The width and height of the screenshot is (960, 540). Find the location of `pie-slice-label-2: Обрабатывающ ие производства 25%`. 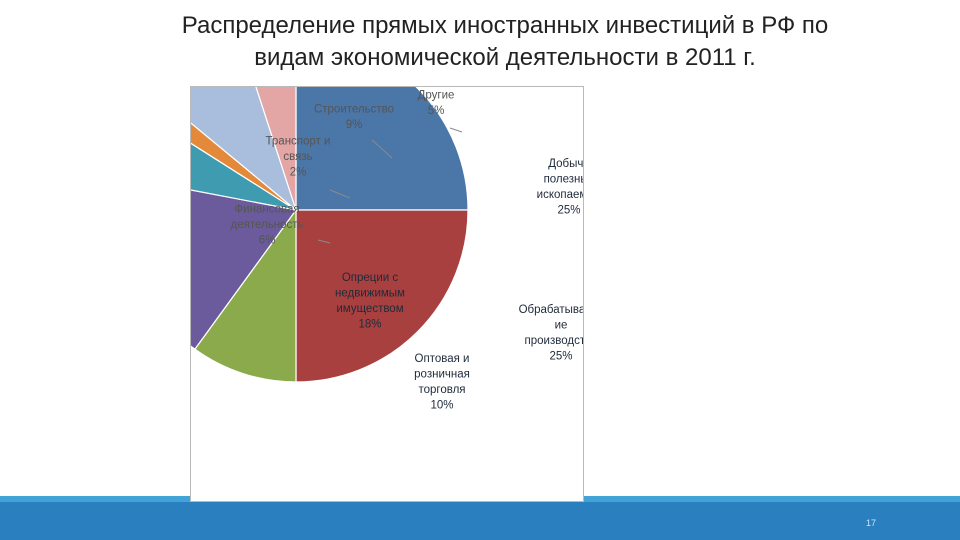

pie-slice-label-2: Обрабатывающ ие производства 25% is located at coordinates (551, 333).